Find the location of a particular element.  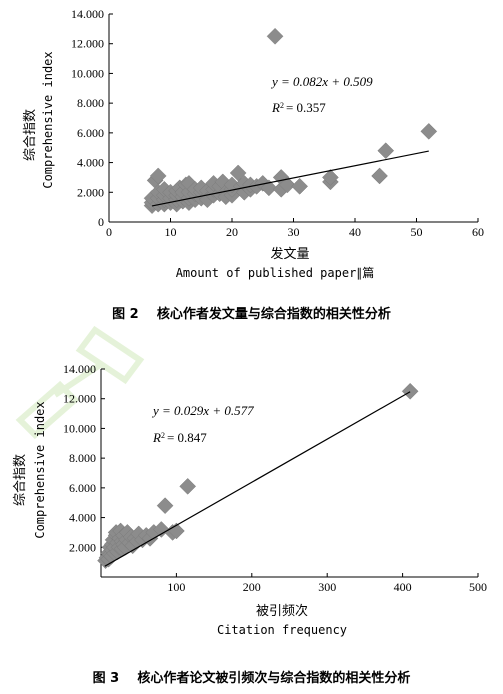

chart2-xtick-label: 100 is located at coordinates (176, 587).